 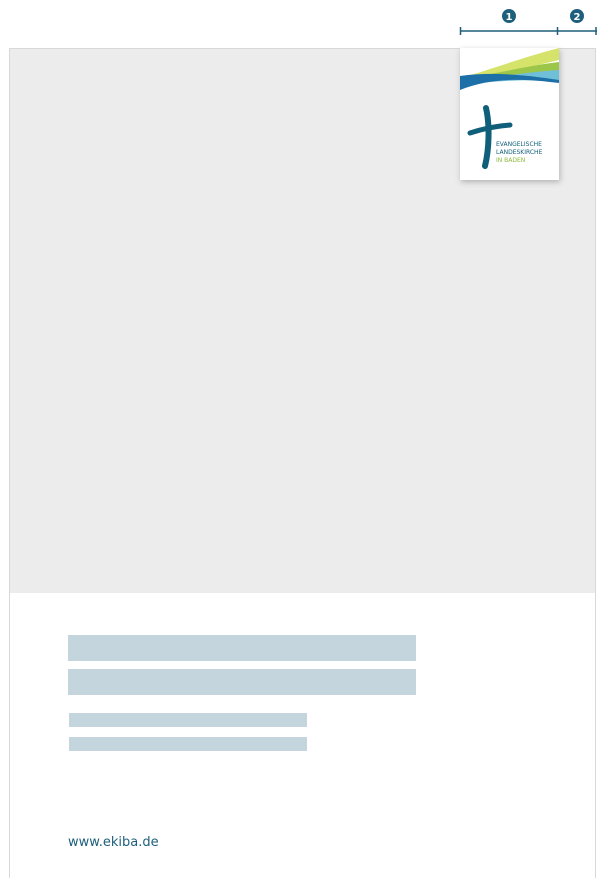 What do you see at coordinates (519, 144) in the screenshot?
I see `logo-text: EVANGELISCHE` at bounding box center [519, 144].